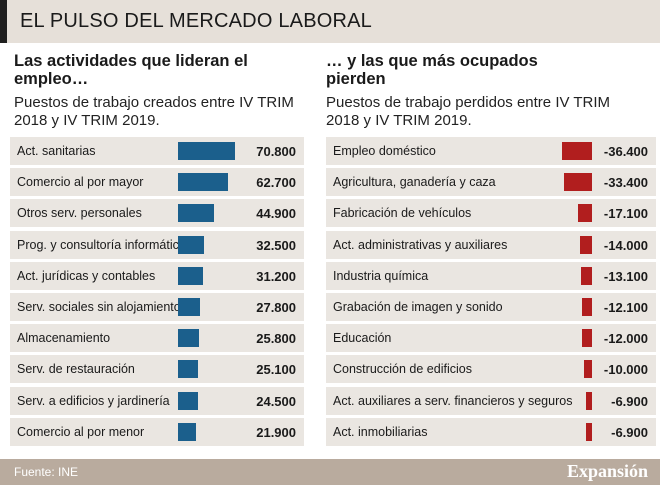 The image size is (660, 485). I want to click on left-row: Act. sanitarias 70.800, so click(157, 151).